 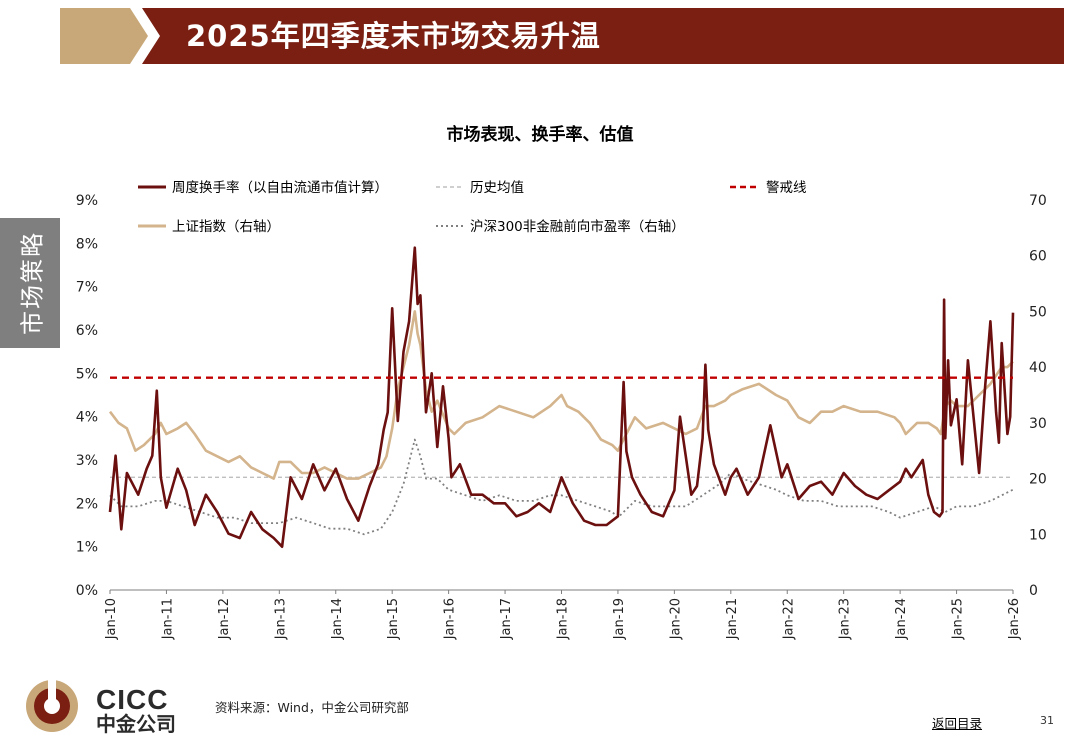 What do you see at coordinates (1038, 480) in the screenshot?
I see `y-right-tick-label: 20` at bounding box center [1038, 480].